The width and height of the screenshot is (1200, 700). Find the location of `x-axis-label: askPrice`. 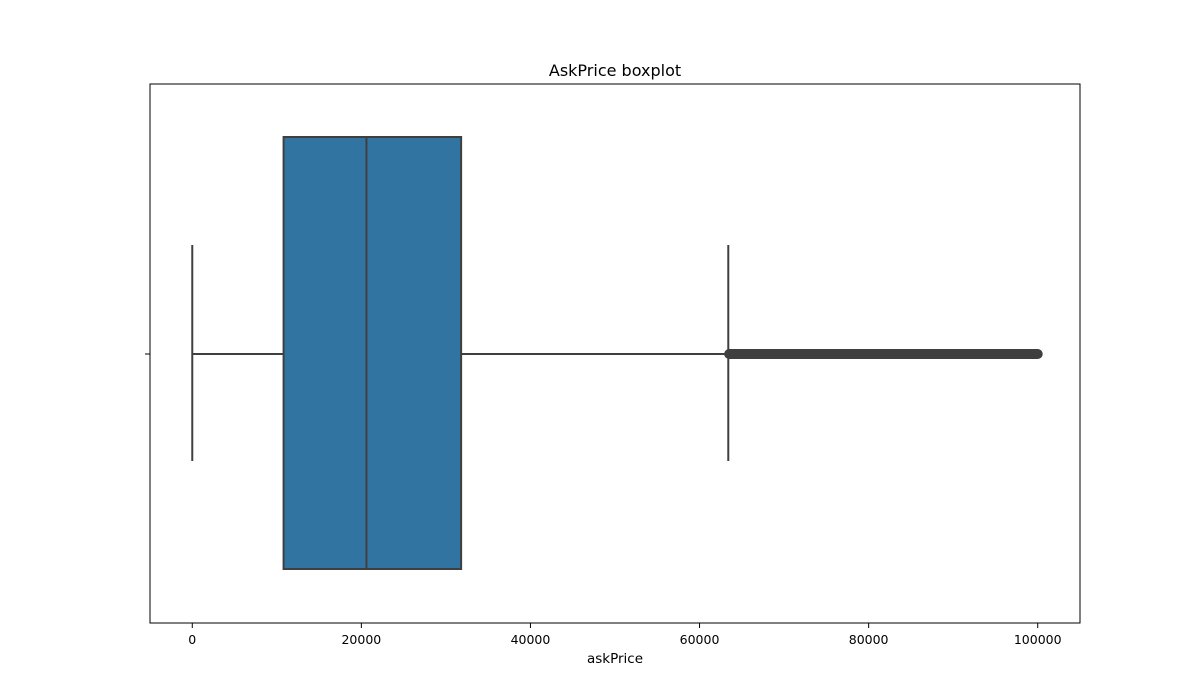

x-axis-label: askPrice is located at coordinates (615, 659).